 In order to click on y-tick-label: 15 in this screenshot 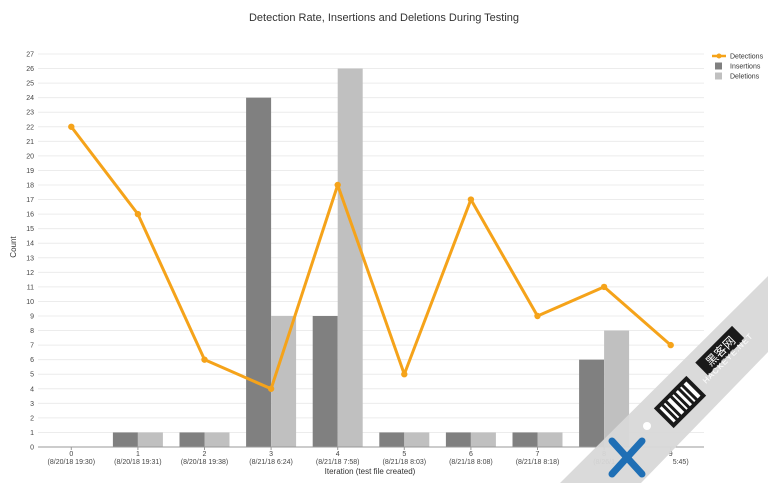, I will do `click(30, 229)`.